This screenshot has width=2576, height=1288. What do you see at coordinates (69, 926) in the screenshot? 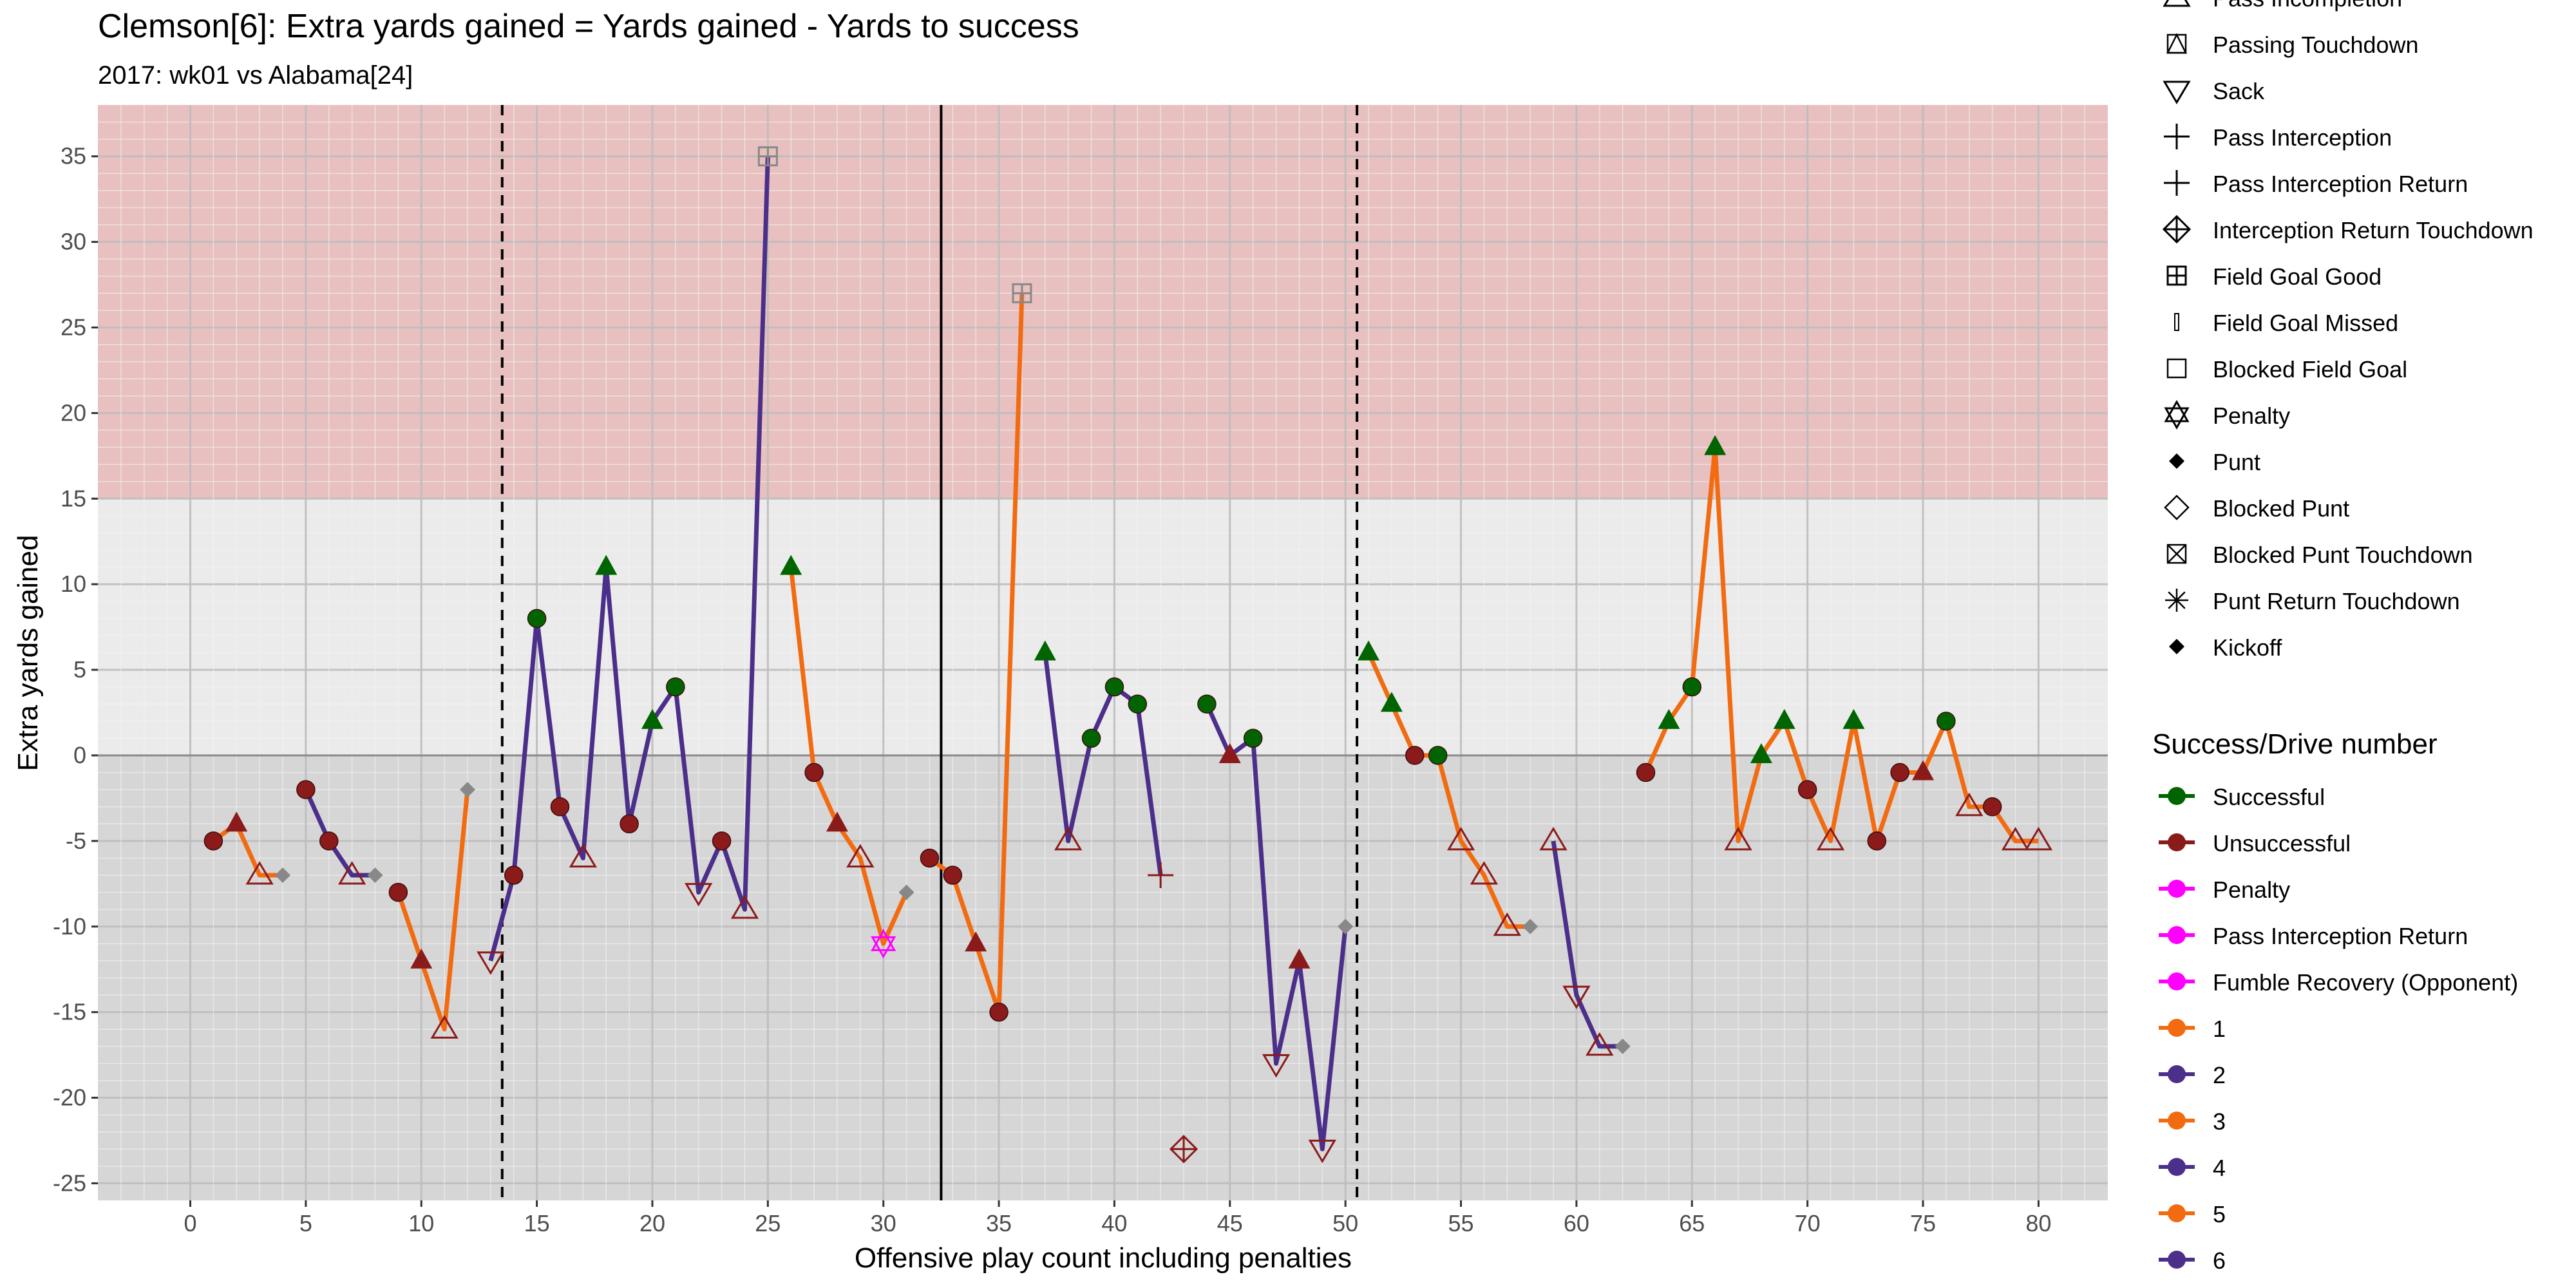
I see `y-tick-label: -10` at bounding box center [69, 926].